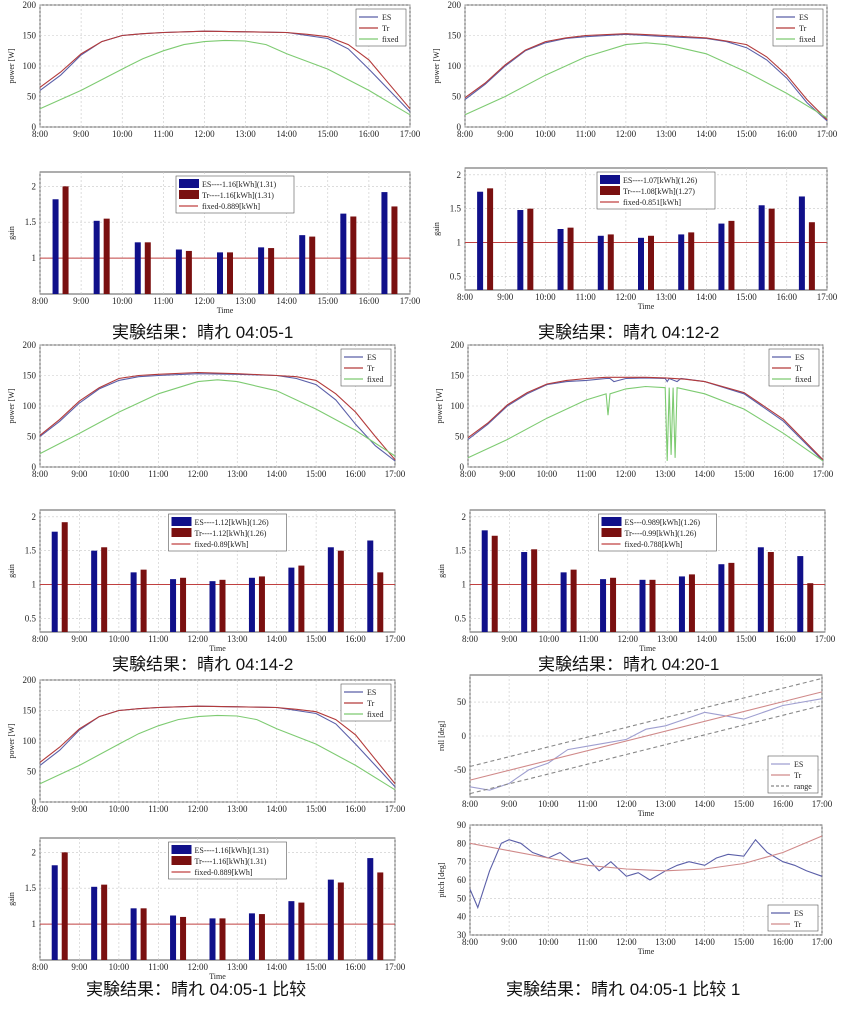 This screenshot has height=1024, width=853. Describe the element at coordinates (659, 191) in the screenshot. I see `legend-label: Tr----1.08[kWh](1.27)` at that location.